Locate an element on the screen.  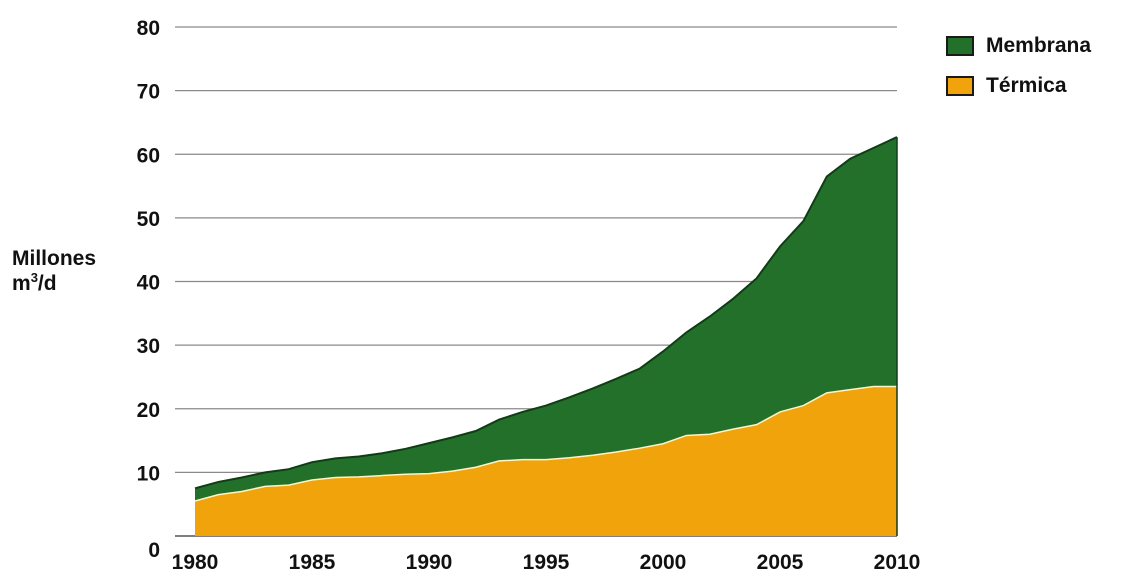
y-axis-label-unit-exponent: 3 is located at coordinates (34, 277).